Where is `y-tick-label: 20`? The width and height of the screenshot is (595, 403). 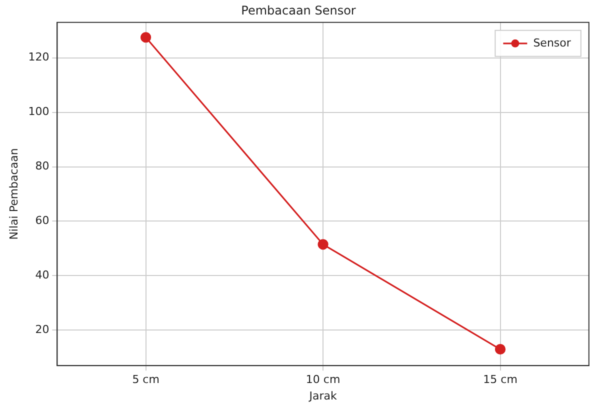 y-tick-label: 20 is located at coordinates (42, 329).